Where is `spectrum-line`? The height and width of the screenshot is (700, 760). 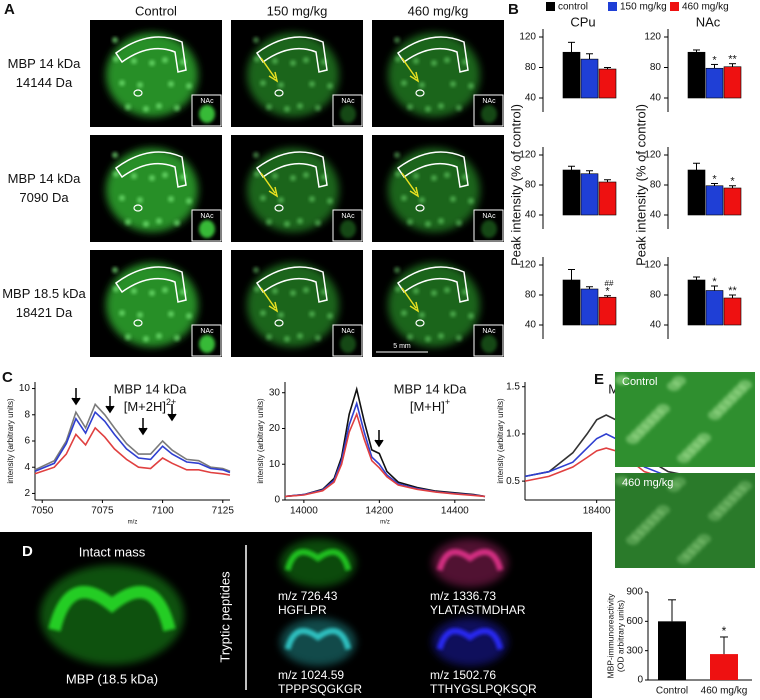 spectrum-line is located at coordinates (132, 437).